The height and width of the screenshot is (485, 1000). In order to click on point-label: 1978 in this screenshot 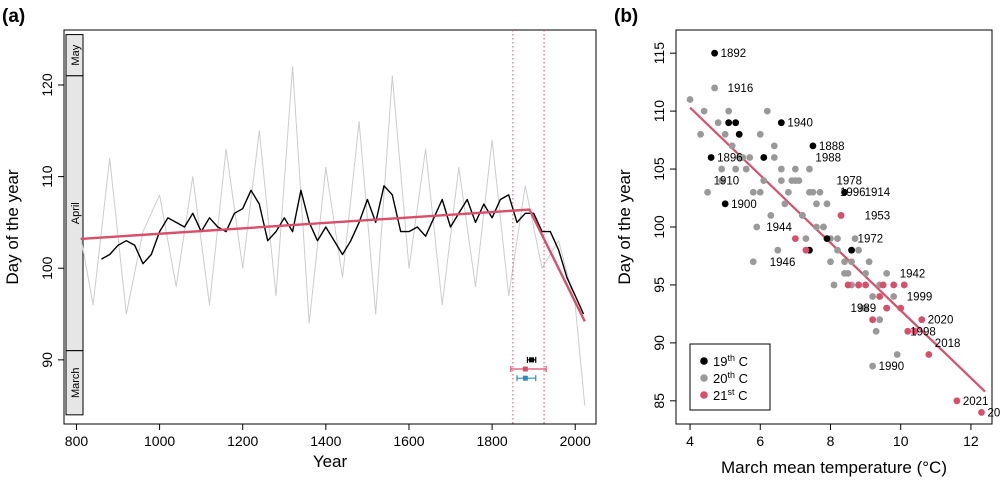, I will do `click(849, 182)`.